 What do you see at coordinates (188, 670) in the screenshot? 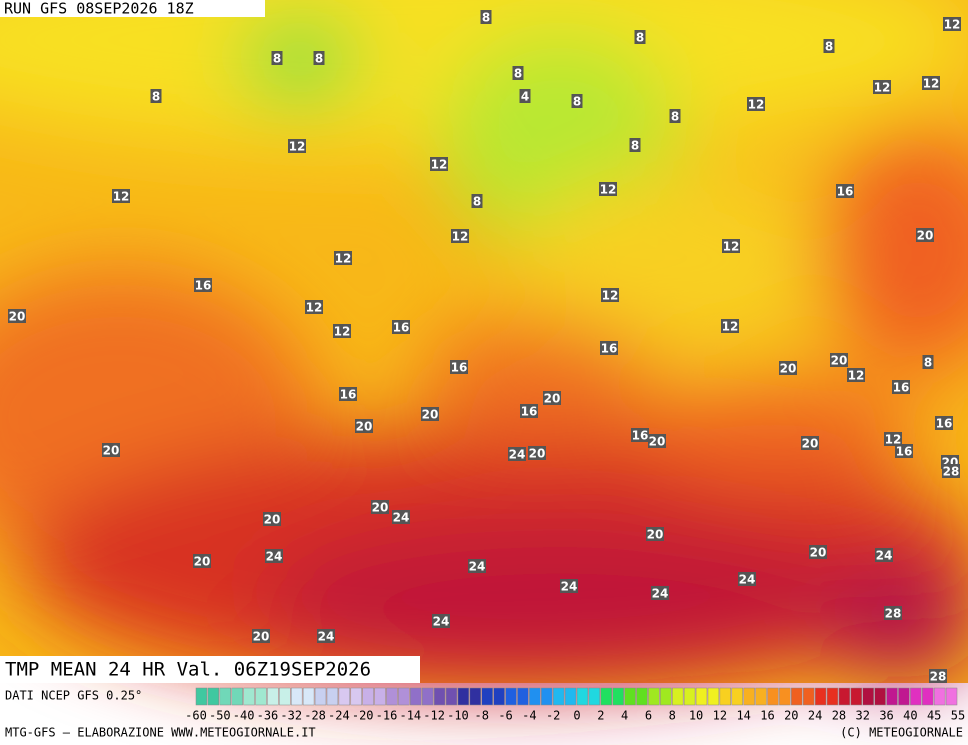
I see `map-title: TMP MEAN 24 HR Val. 06Z19SEP2026` at bounding box center [188, 670].